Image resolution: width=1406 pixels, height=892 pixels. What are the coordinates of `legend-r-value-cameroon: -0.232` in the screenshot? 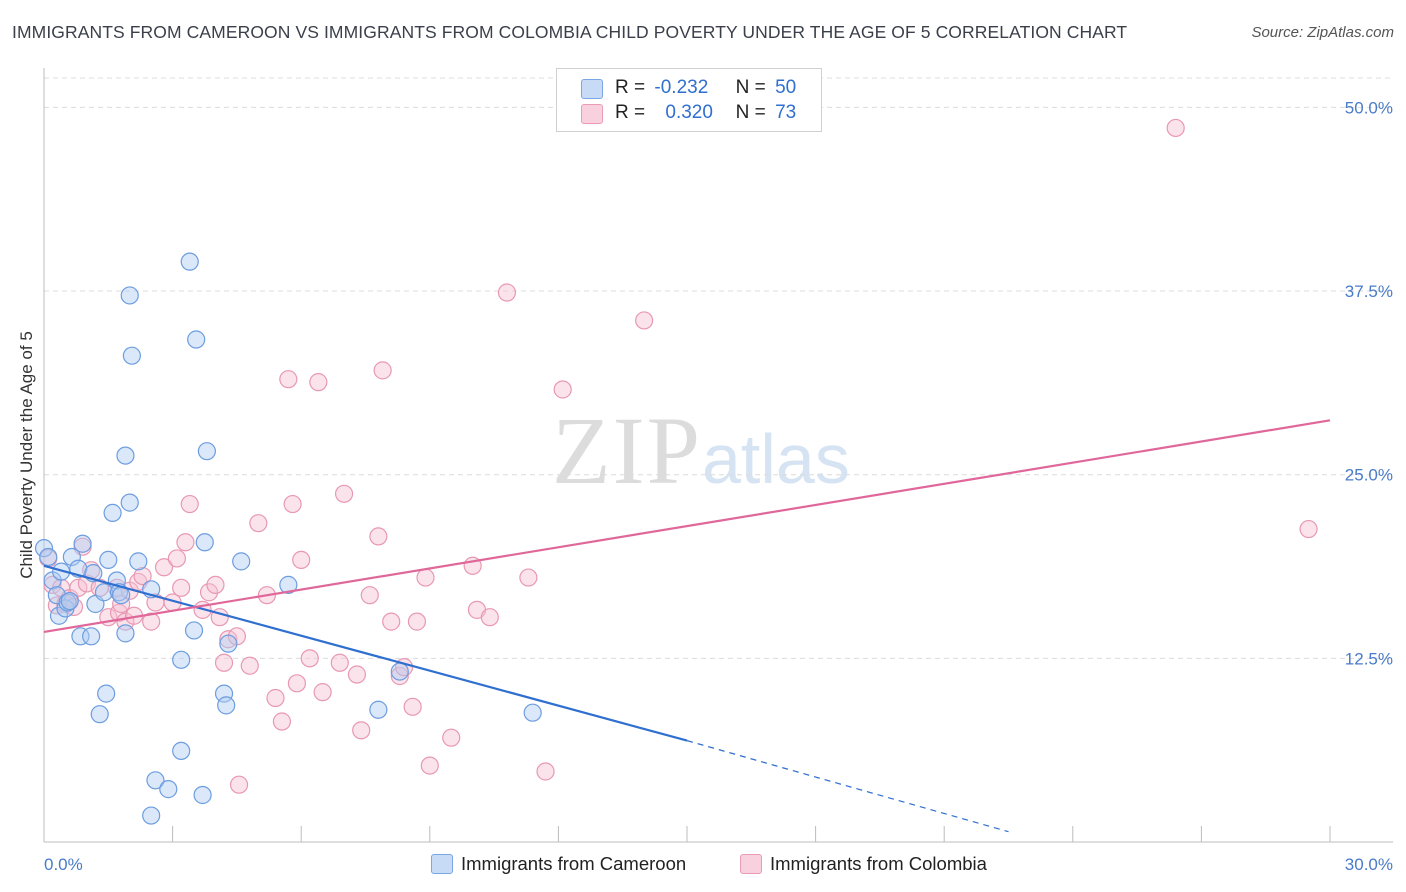 It's located at (681, 87).